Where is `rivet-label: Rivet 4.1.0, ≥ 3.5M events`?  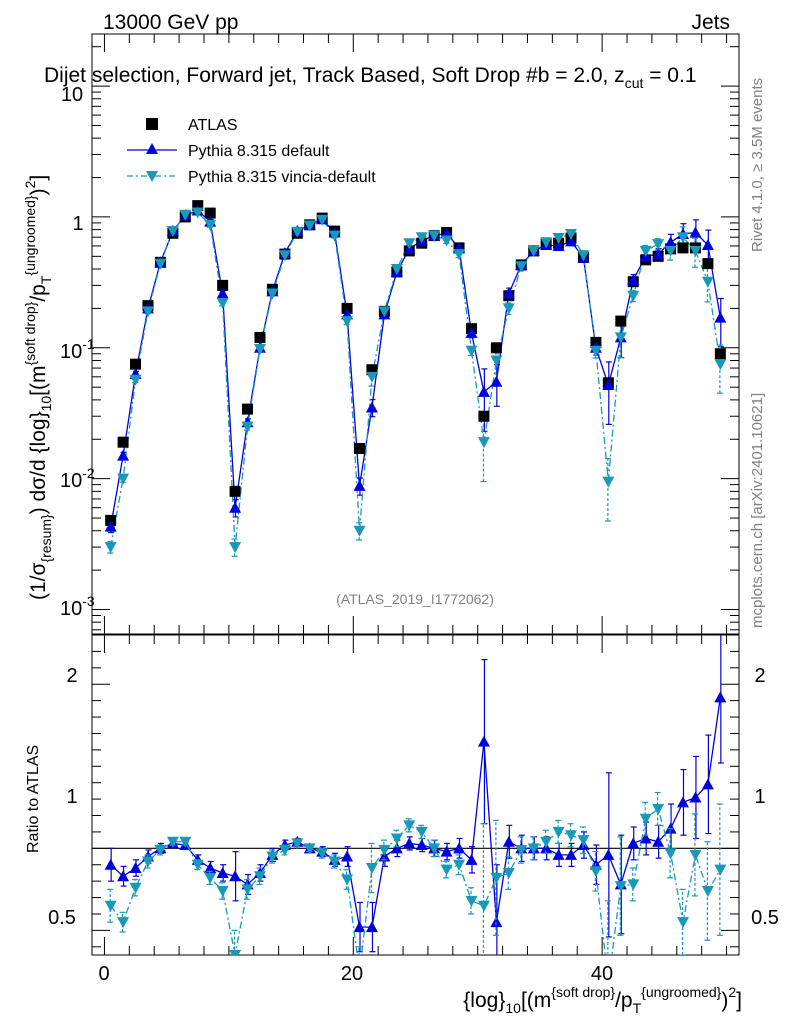 rivet-label: Rivet 4.1.0, ≥ 3.5M events is located at coordinates (757, 165).